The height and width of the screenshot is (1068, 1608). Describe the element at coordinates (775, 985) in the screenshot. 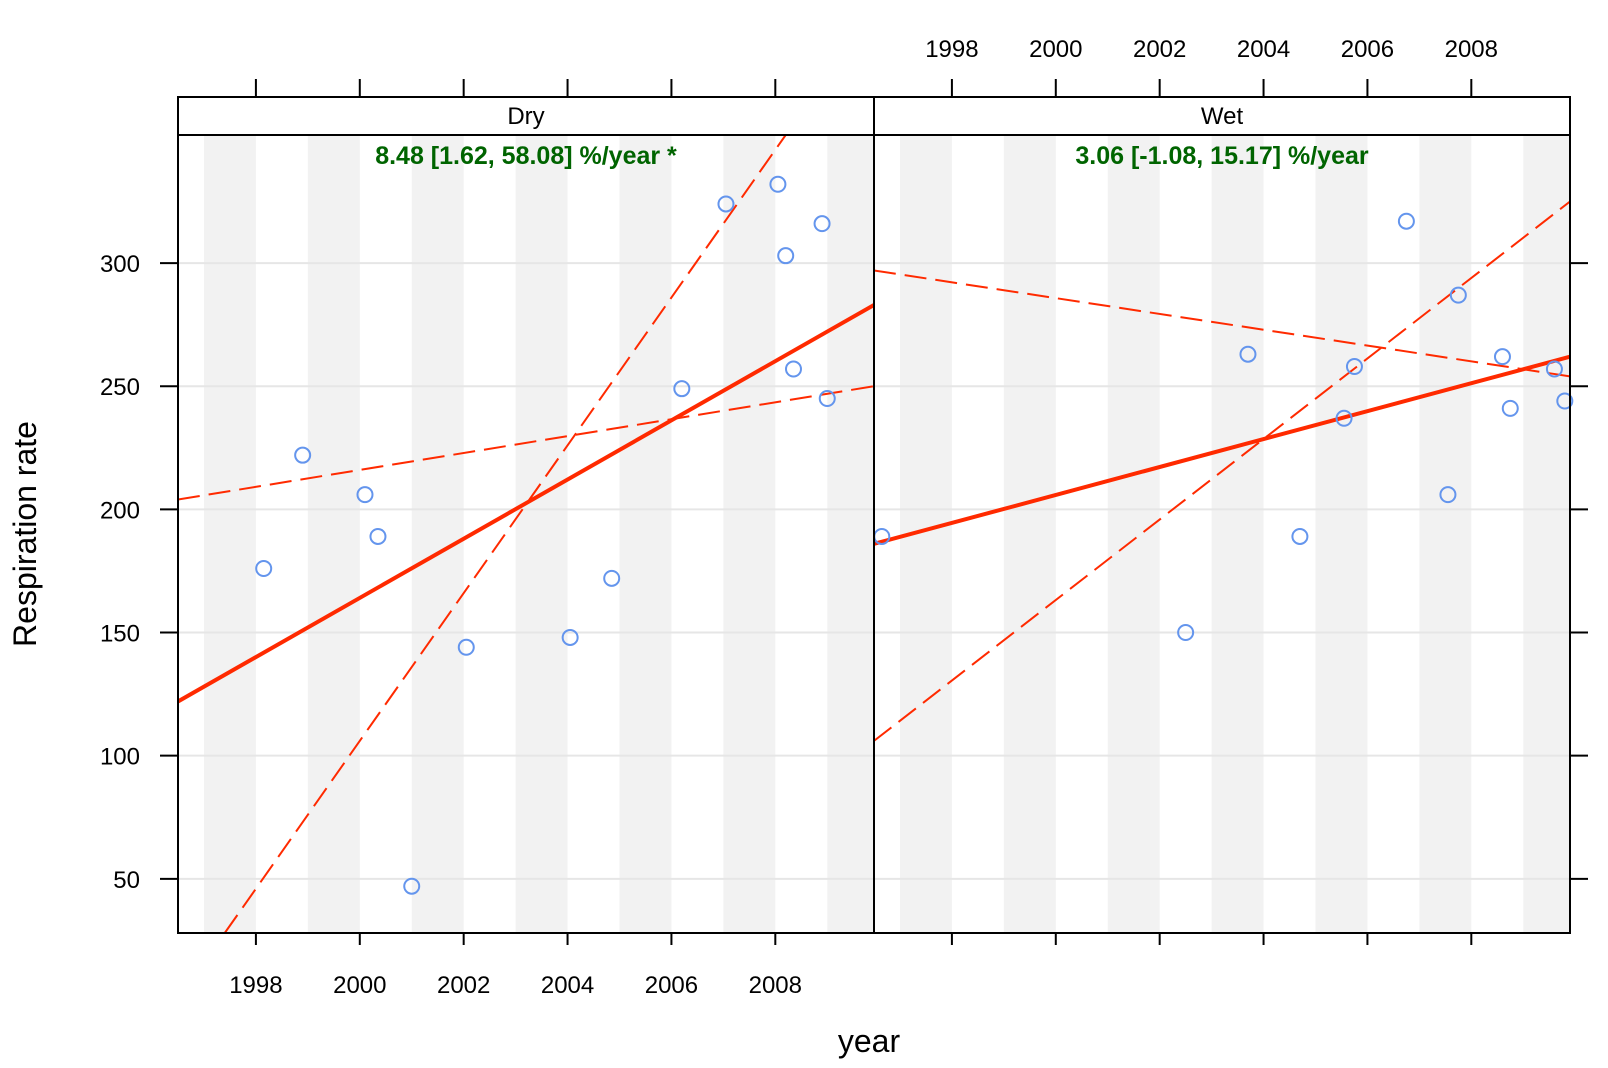

I see `x-tick-label: 2008` at that location.